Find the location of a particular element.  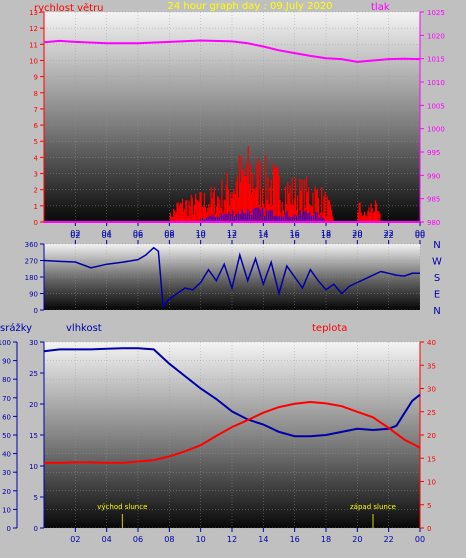

time-tick-label: 14 is located at coordinates (263, 233).